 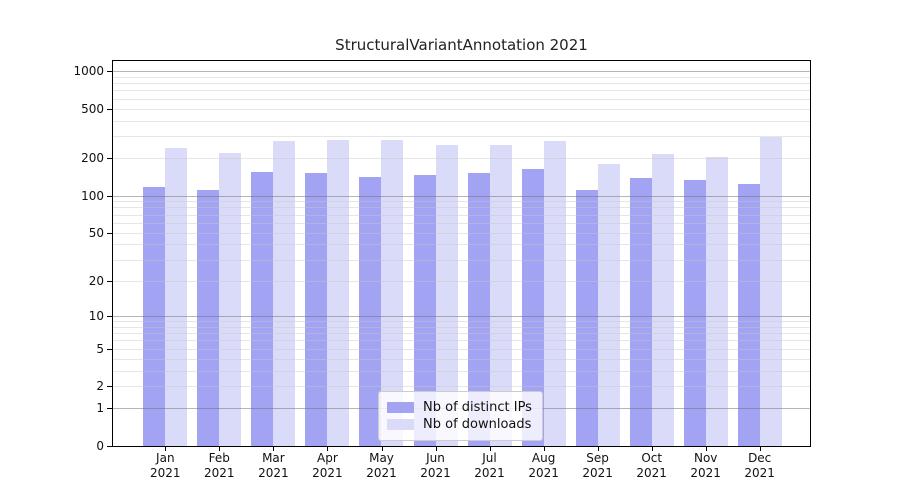 What do you see at coordinates (477, 424) in the screenshot?
I see `legend-label: Nb of downloads` at bounding box center [477, 424].